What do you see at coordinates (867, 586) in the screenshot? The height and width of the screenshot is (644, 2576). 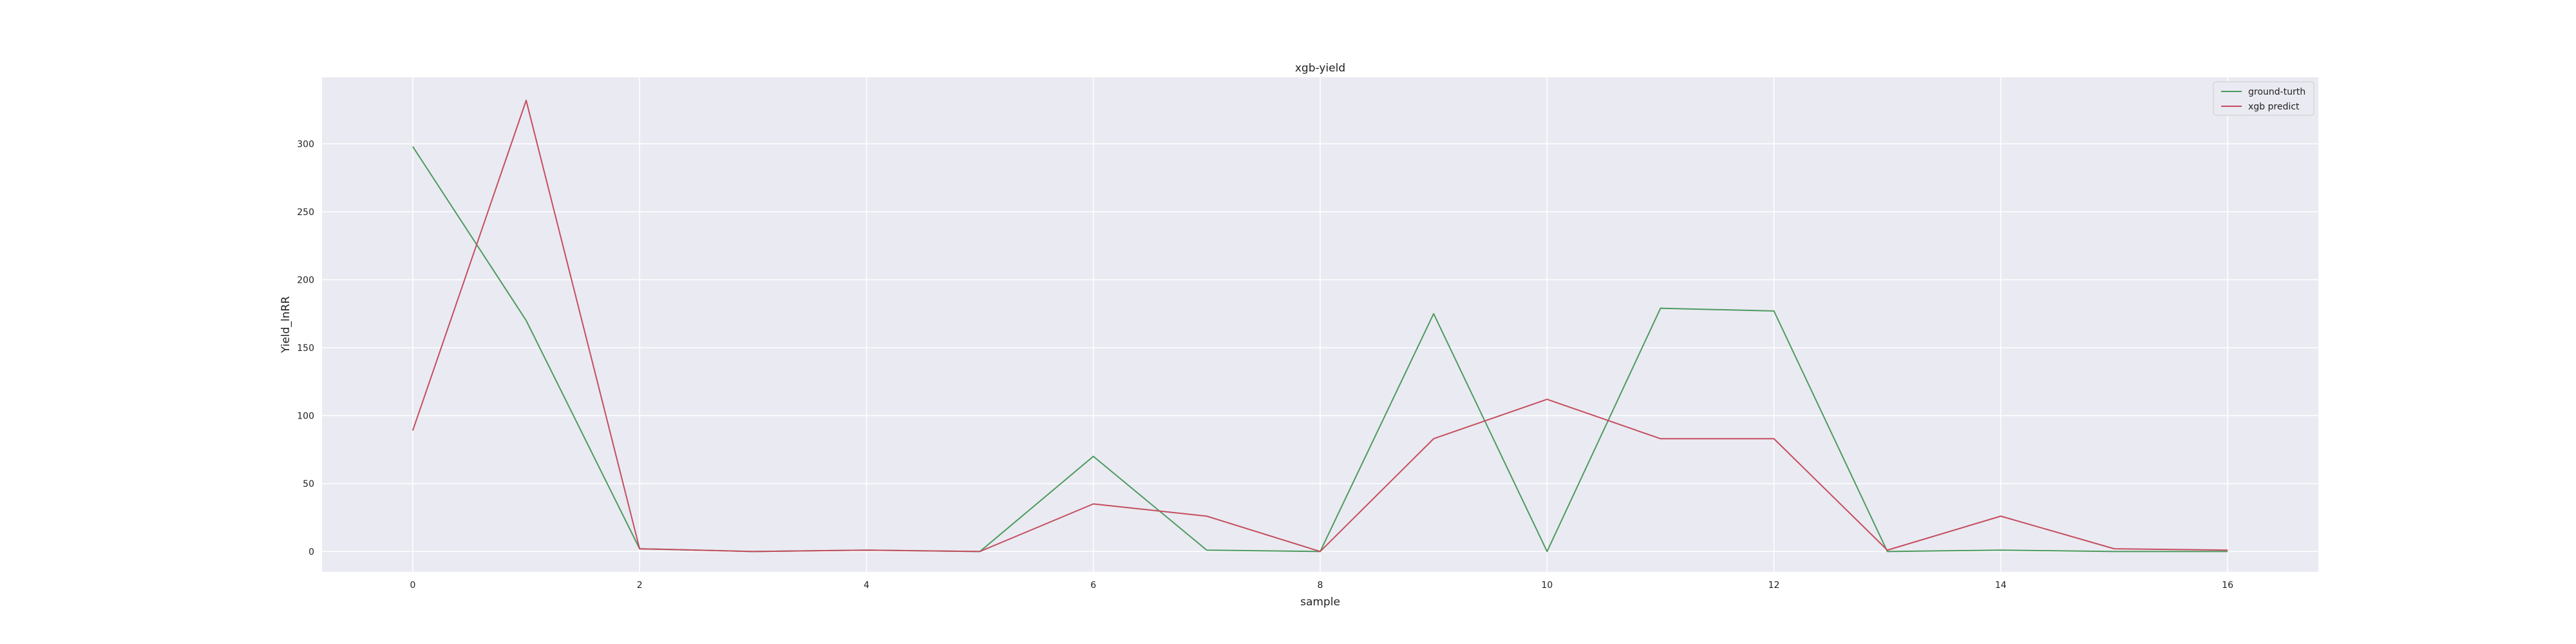 I see `x-tick-label: 4` at bounding box center [867, 586].